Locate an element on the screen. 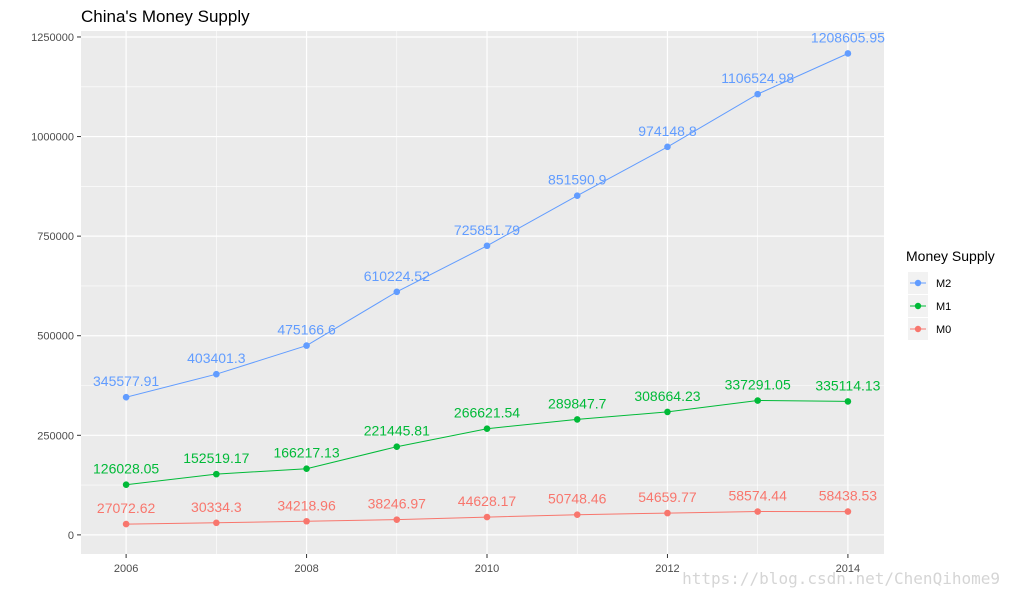  data-label-m2: 403401.3 is located at coordinates (216, 358).